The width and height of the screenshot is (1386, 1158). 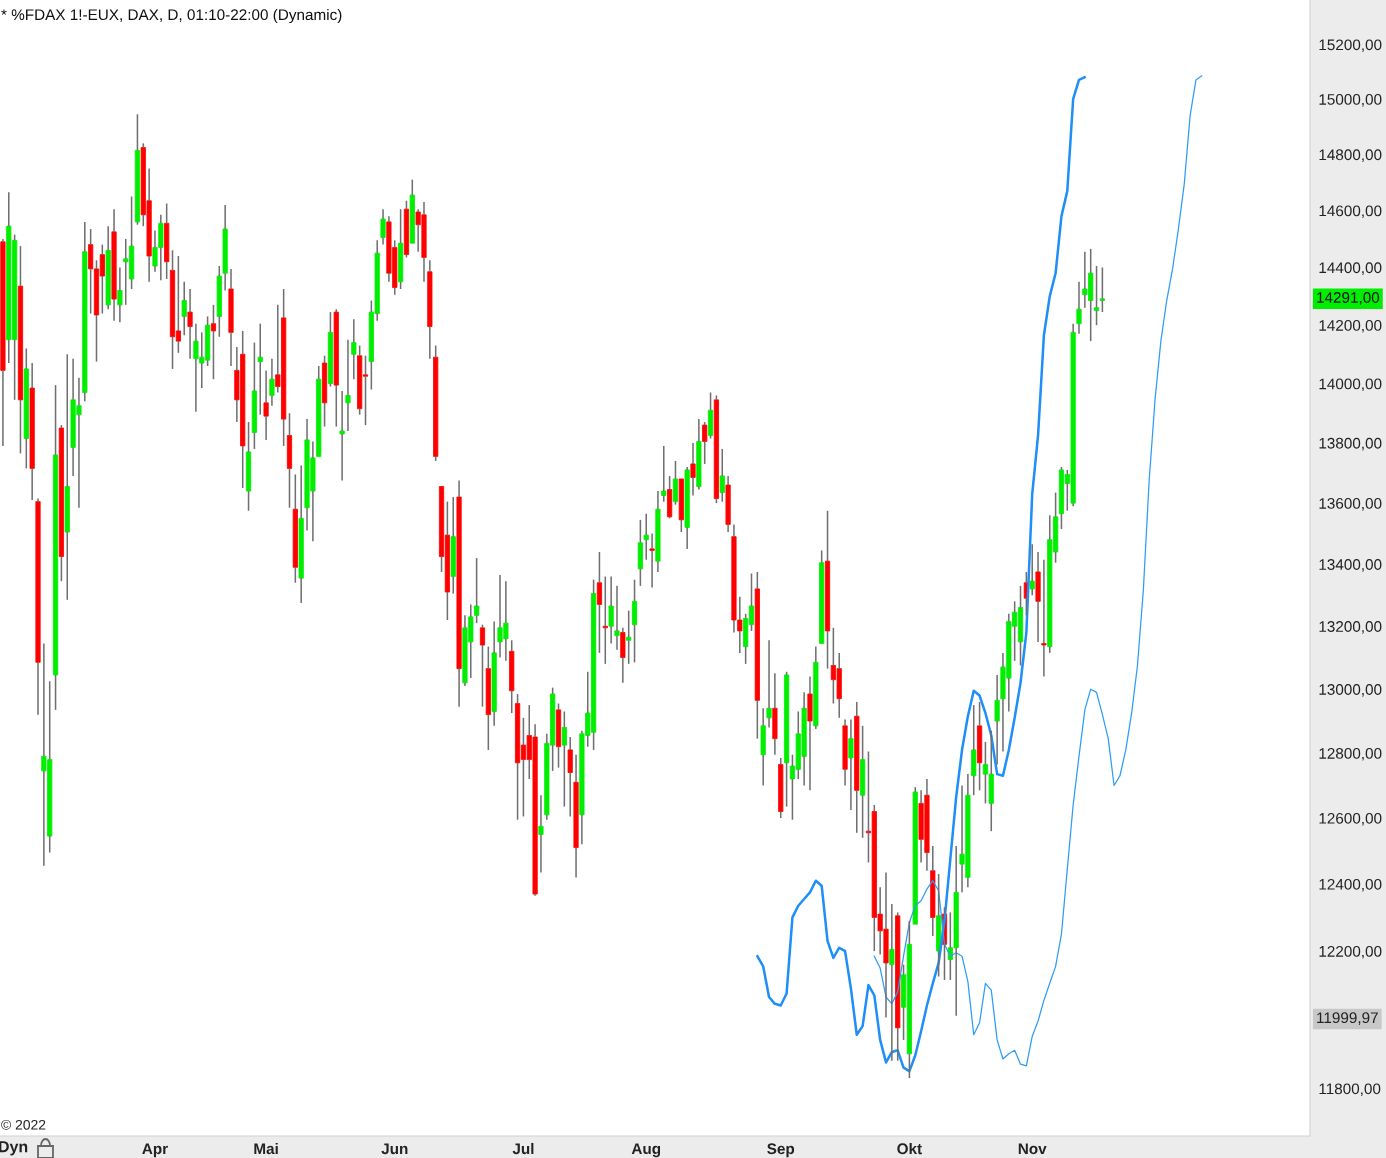 I want to click on y-tick-label: 14400,00, so click(x=1350, y=268).